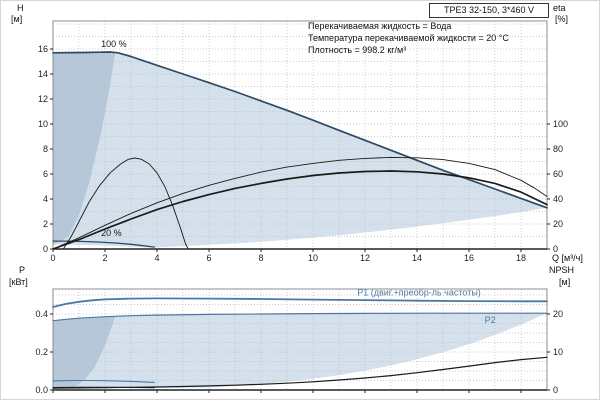  Describe the element at coordinates (156, 258) in the screenshot. I see `x-tick-label: 4` at that location.